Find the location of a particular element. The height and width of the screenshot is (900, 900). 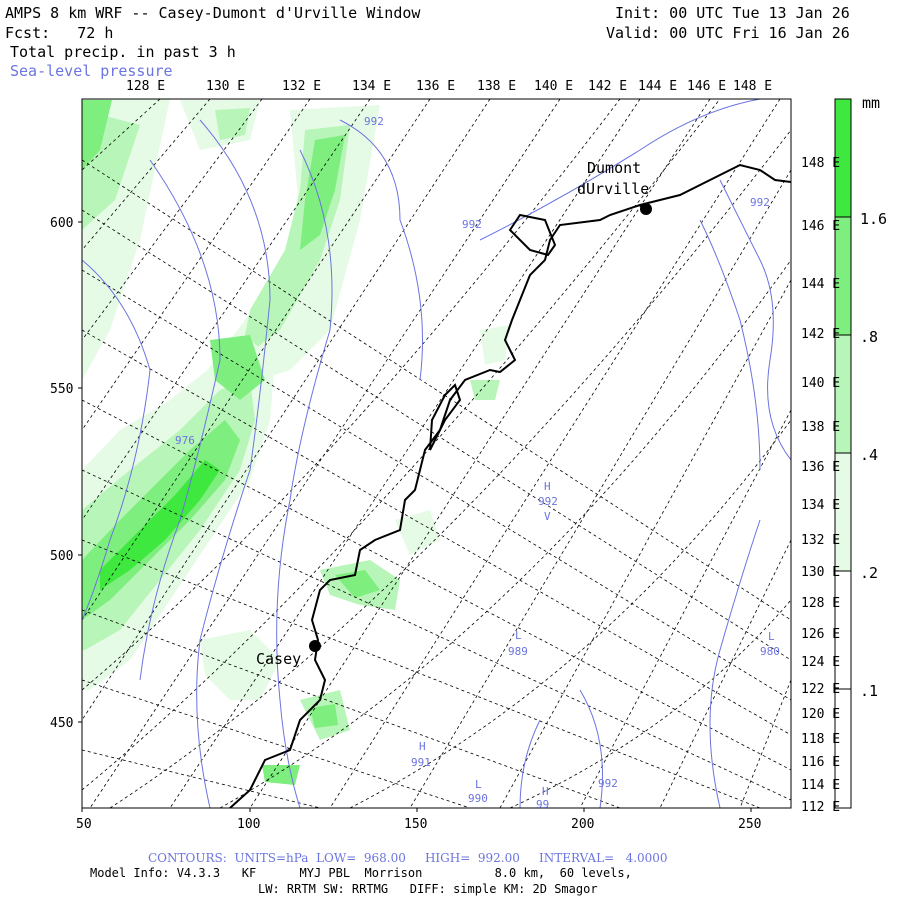

top-lon-label: 142 E is located at coordinates (607, 86).